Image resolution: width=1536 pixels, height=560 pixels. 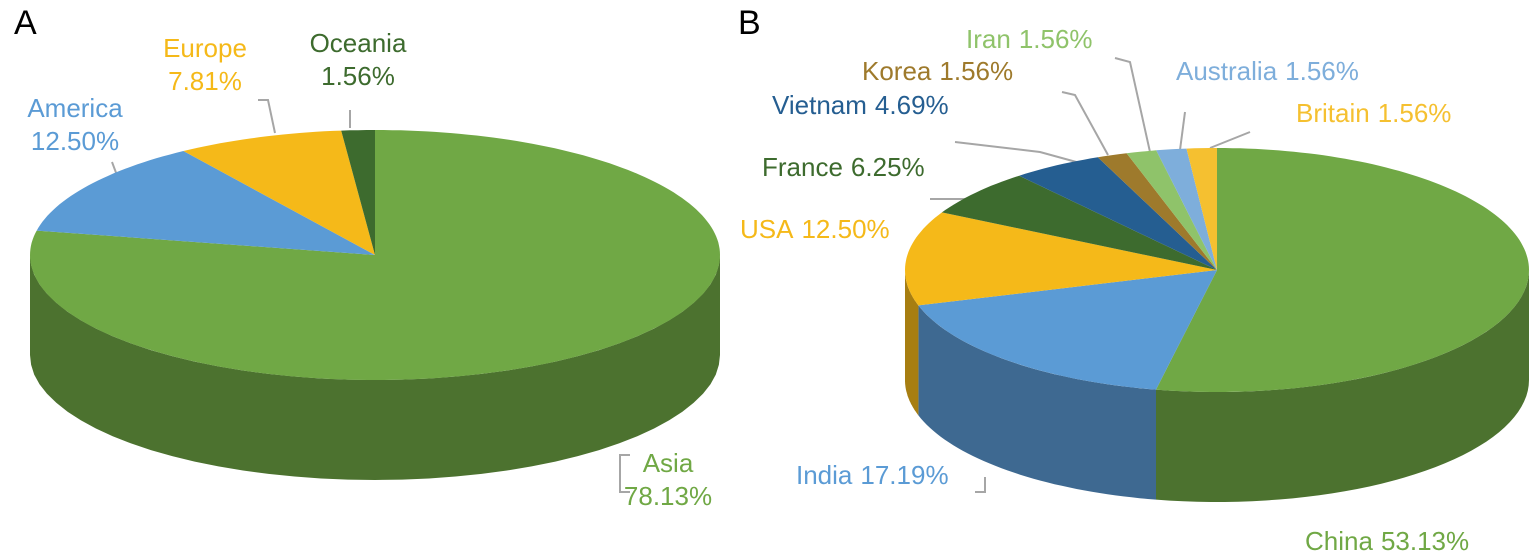 What do you see at coordinates (802, 167) in the screenshot?
I see `category-label: France` at bounding box center [802, 167].